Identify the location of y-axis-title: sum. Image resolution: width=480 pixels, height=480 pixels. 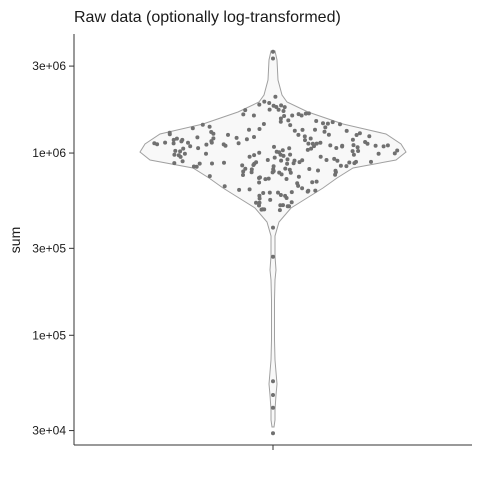
(15, 240).